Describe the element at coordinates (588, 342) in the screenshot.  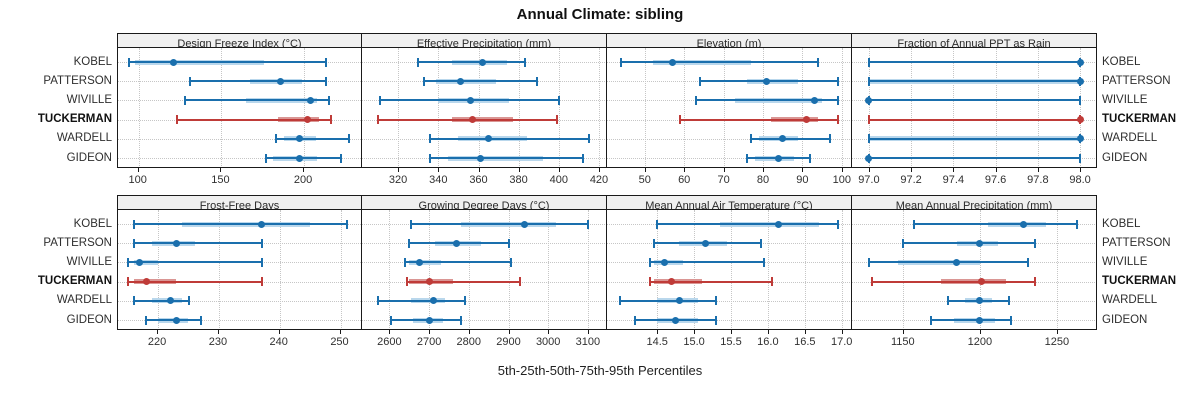
I see `axis-tick-label: 3100` at that location.